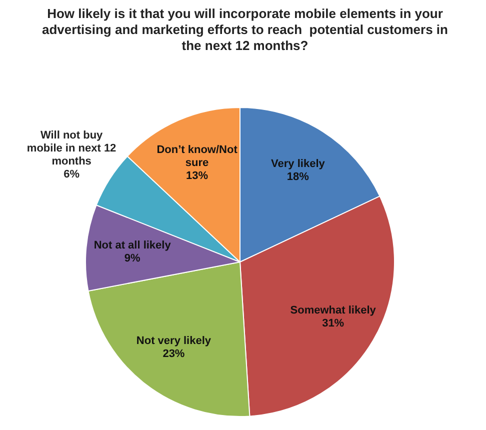 The image size is (486, 430). What do you see at coordinates (133, 245) in the screenshot?
I see `slice-label: Not at all likely` at bounding box center [133, 245].